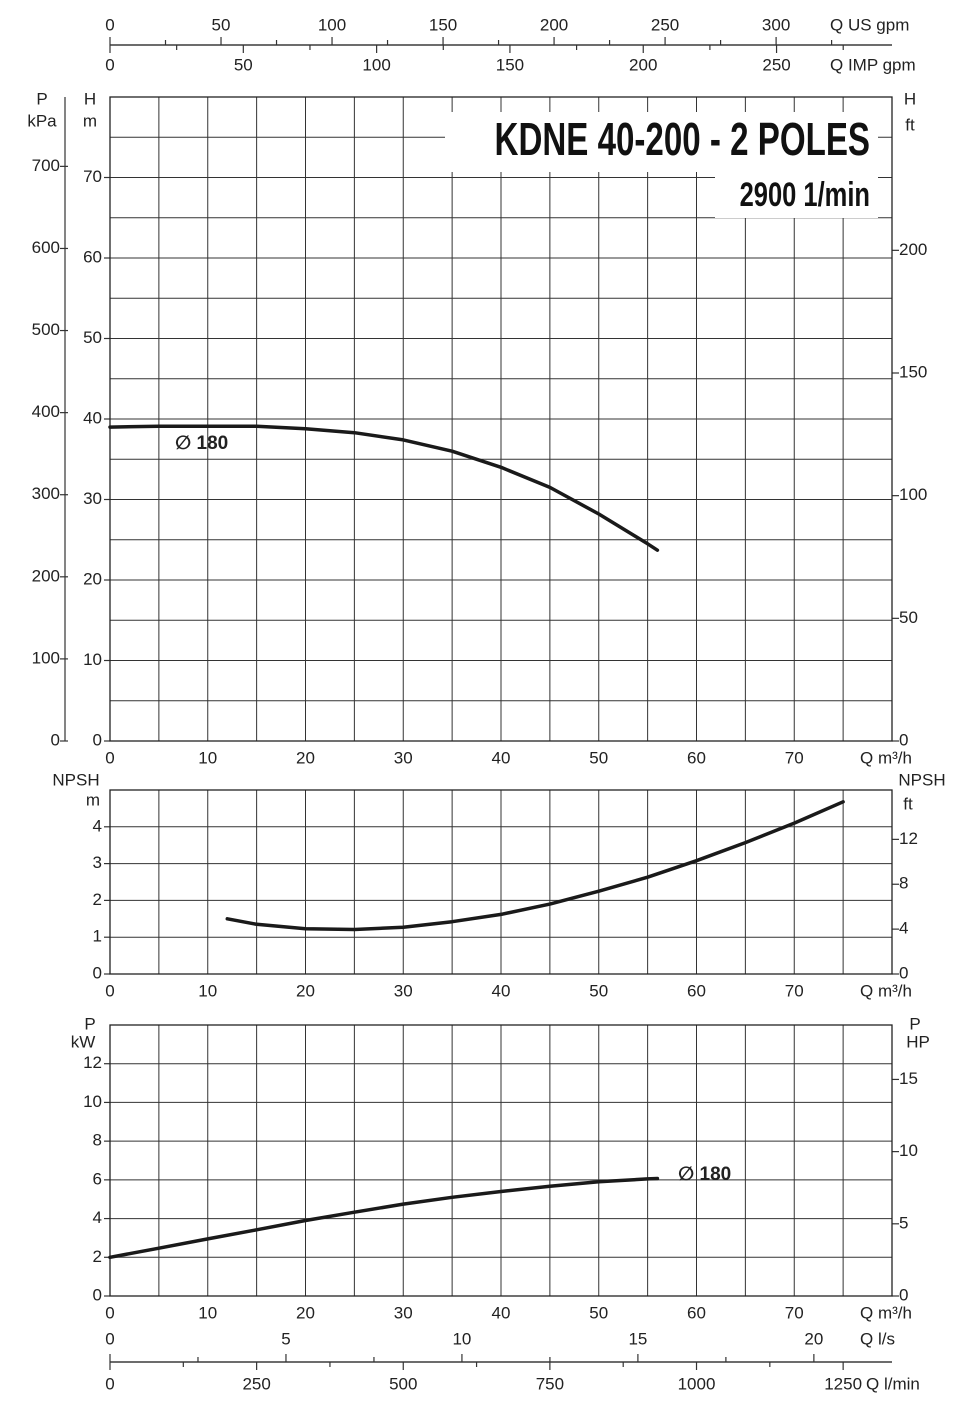 The image size is (976, 1428). What do you see at coordinates (550, 1383) in the screenshot?
I see `axis-tick-label: 750` at bounding box center [550, 1383].